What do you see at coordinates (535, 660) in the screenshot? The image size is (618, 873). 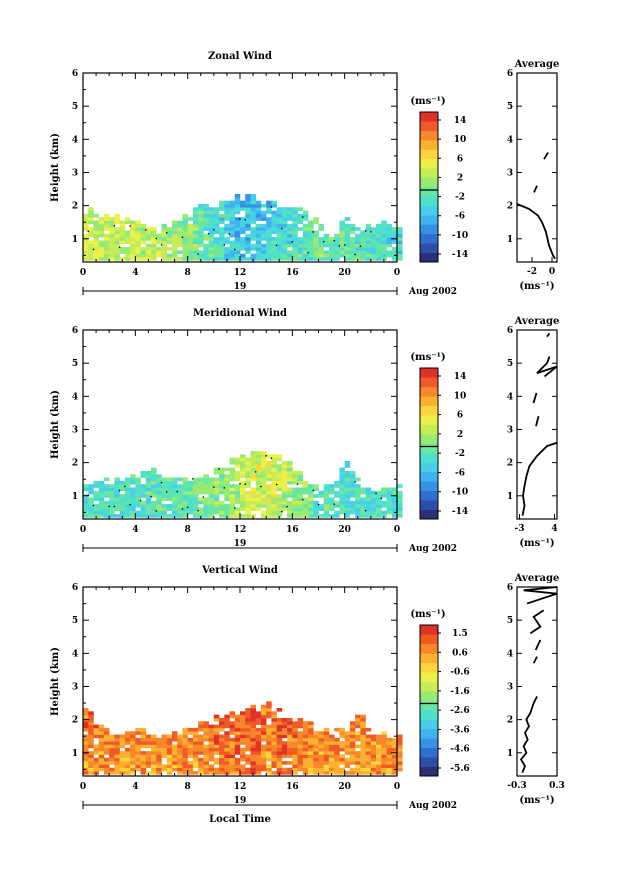 I see `average-profile-segment` at bounding box center [535, 660].